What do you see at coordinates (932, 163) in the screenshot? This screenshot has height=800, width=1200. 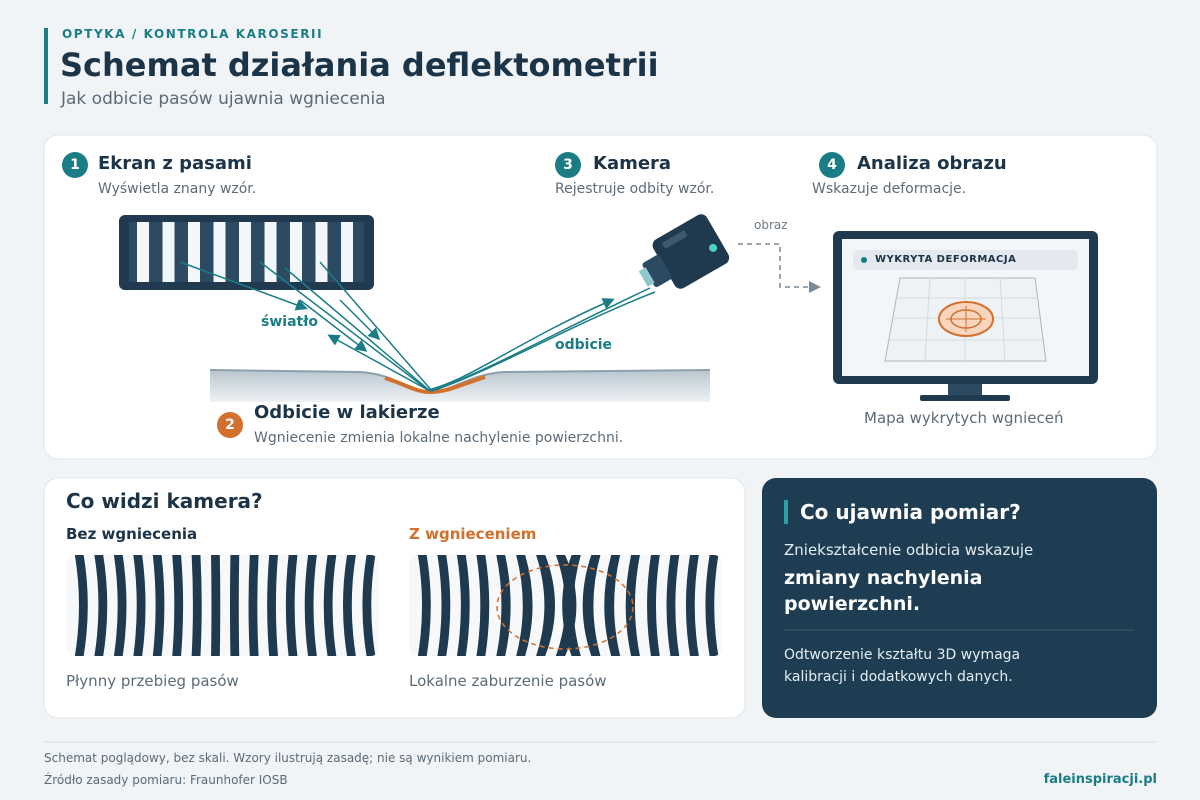 I see `step-title: Analiza obrazu` at bounding box center [932, 163].